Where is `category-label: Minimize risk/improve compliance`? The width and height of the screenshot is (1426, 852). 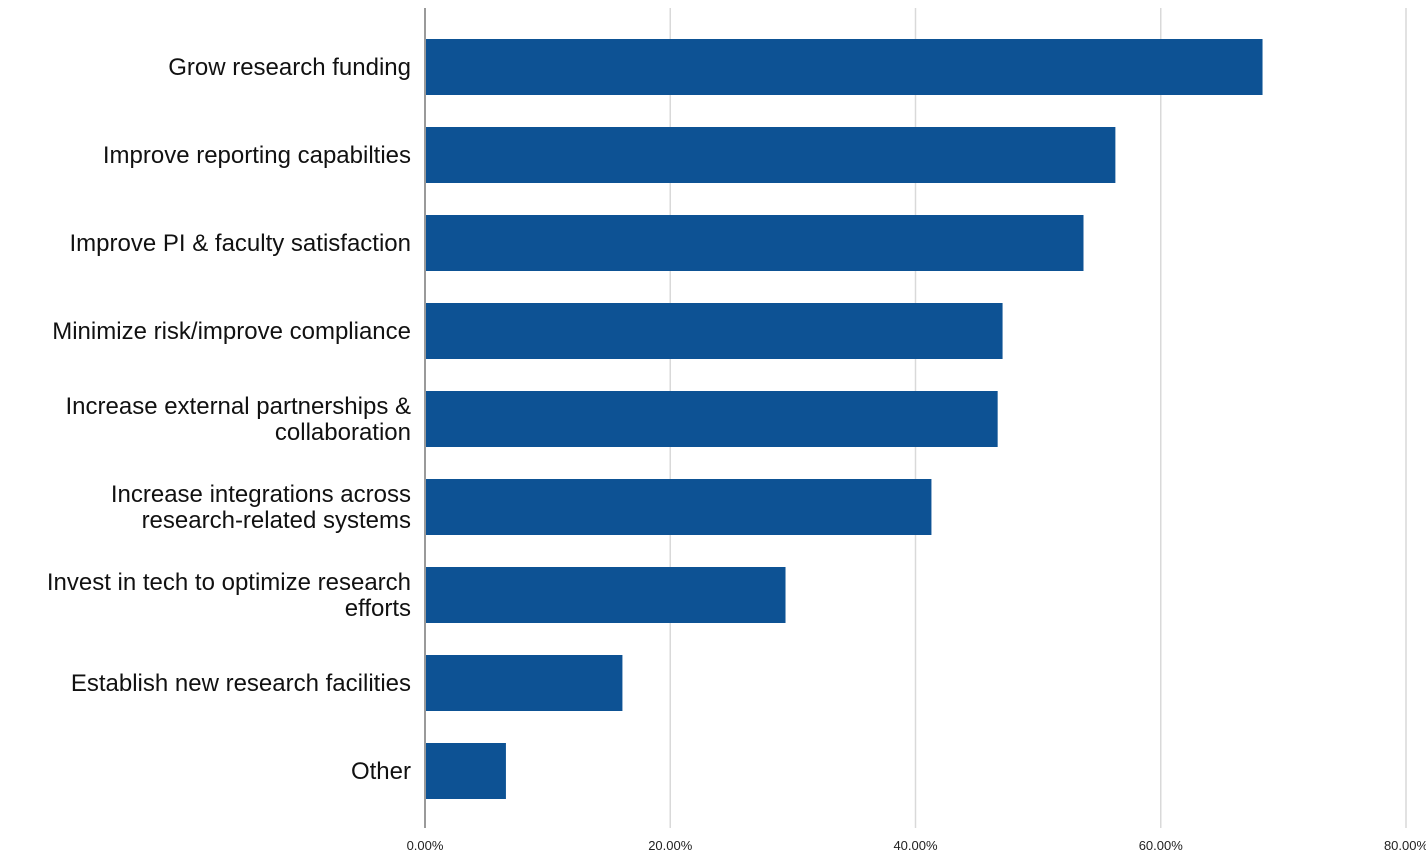
category-label: Minimize risk/improve compliance is located at coordinates (231, 331).